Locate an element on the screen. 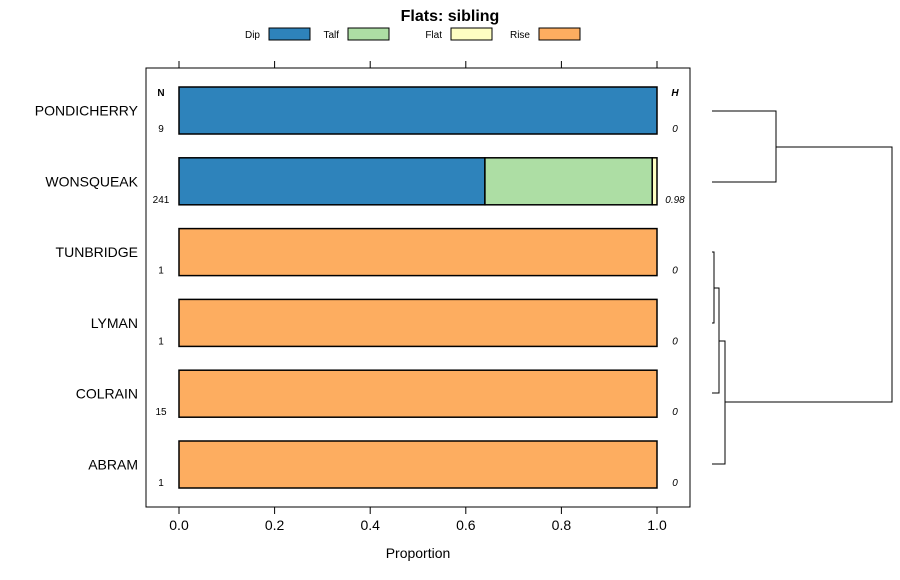 This screenshot has width=900, height=580. row-label: TUNBRIDGE is located at coordinates (97, 252).